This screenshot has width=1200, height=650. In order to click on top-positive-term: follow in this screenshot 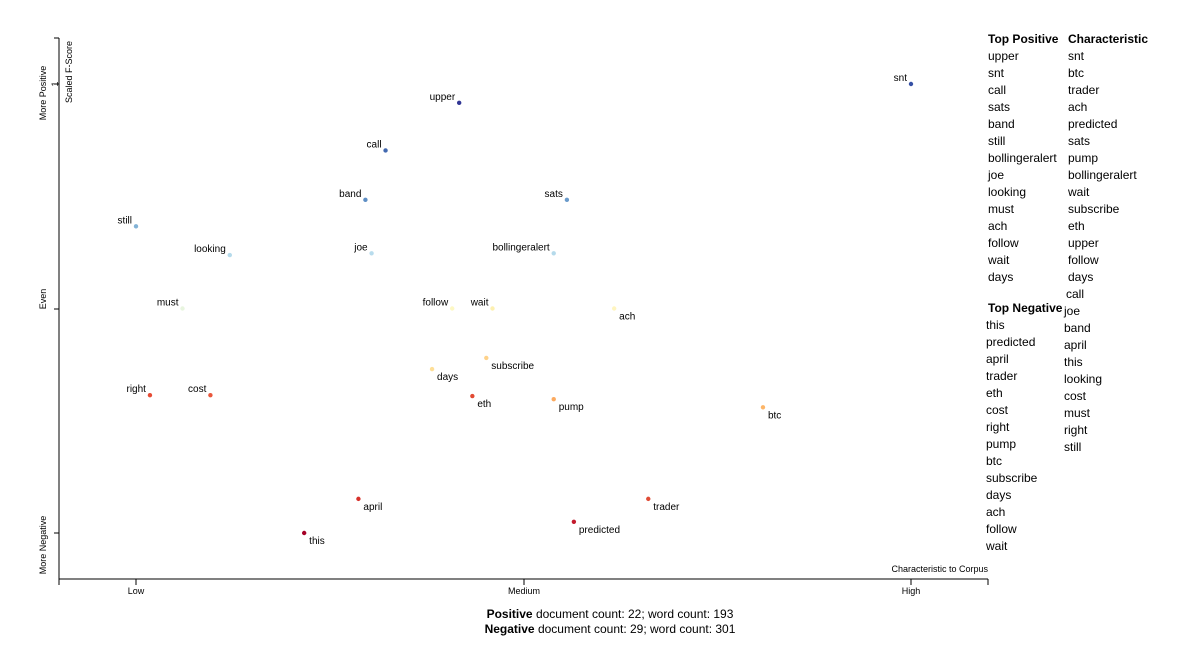, I will do `click(1003, 243)`.